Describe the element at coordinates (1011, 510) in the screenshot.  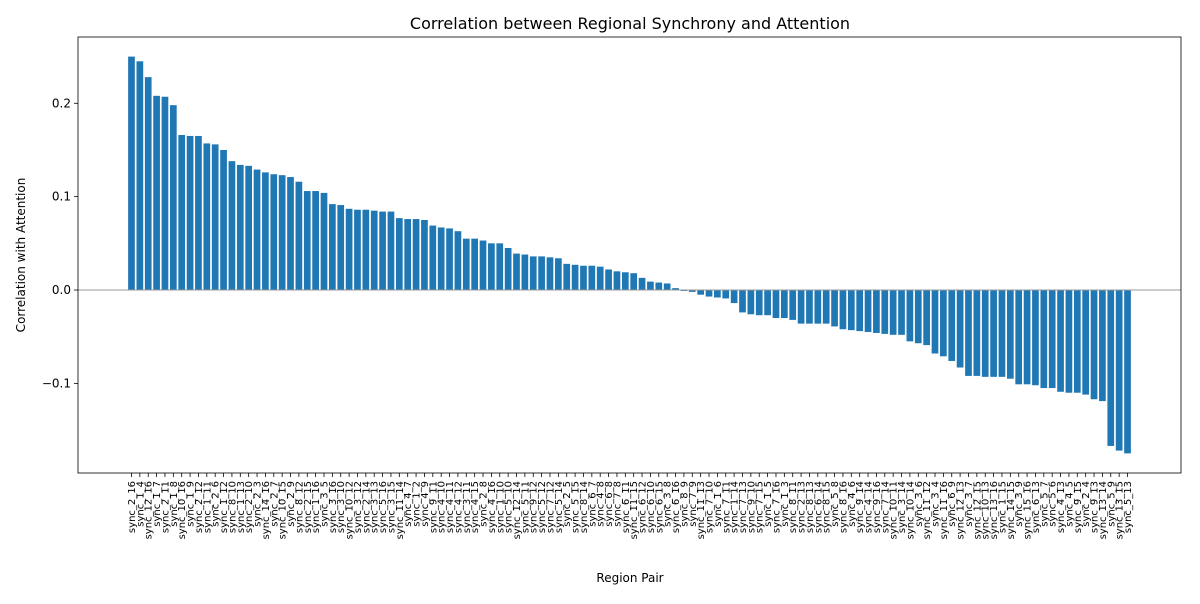
I see `x-tick-label: sync_14_15` at that location.